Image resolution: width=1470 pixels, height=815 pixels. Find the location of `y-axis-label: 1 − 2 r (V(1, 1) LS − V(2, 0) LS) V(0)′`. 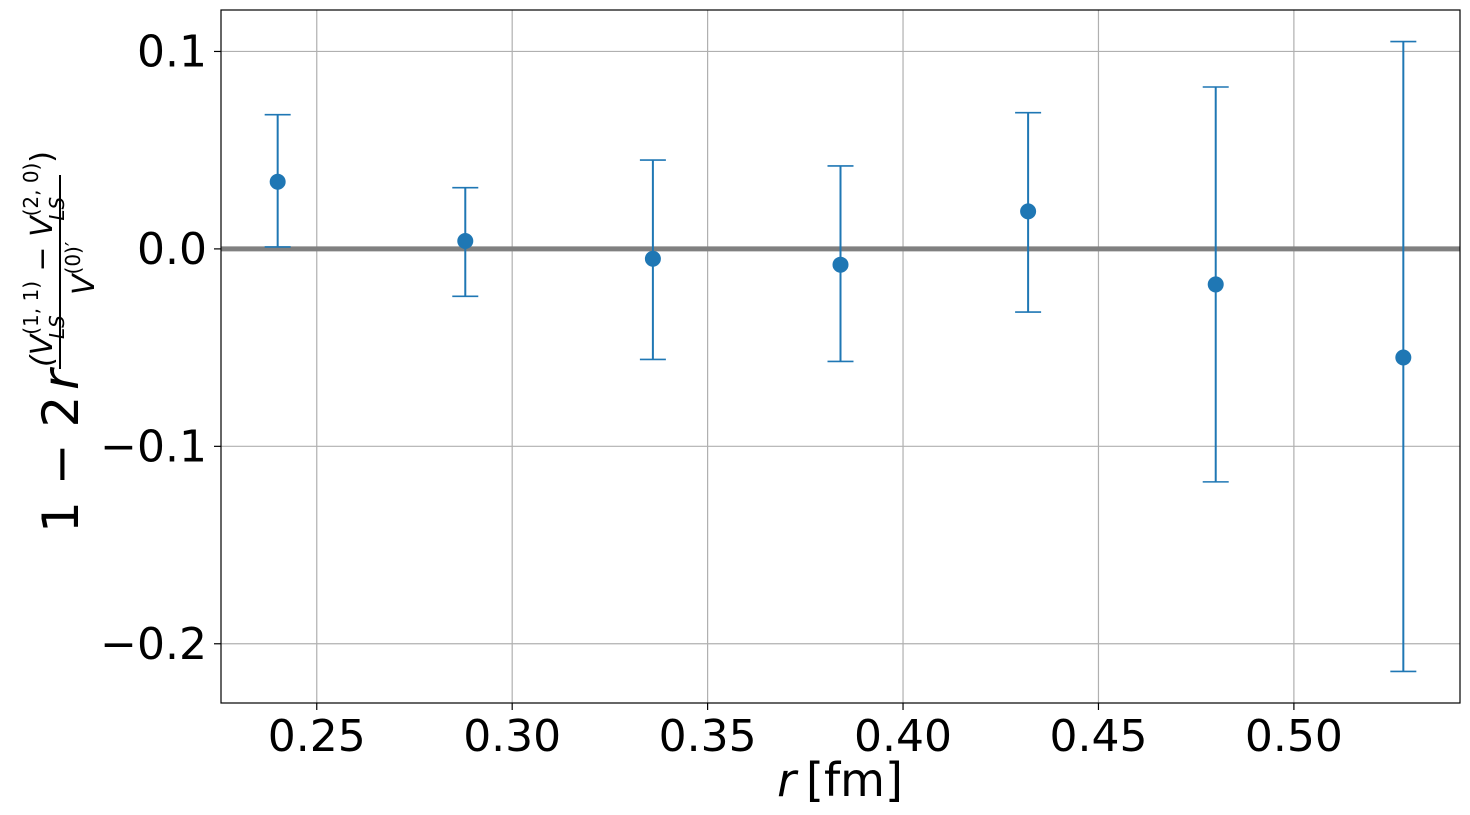

y-axis-label: 1 − 2 r (V(1, 1) LS − V(2, 0) LS) V(0)′ is located at coordinates (60, 342).